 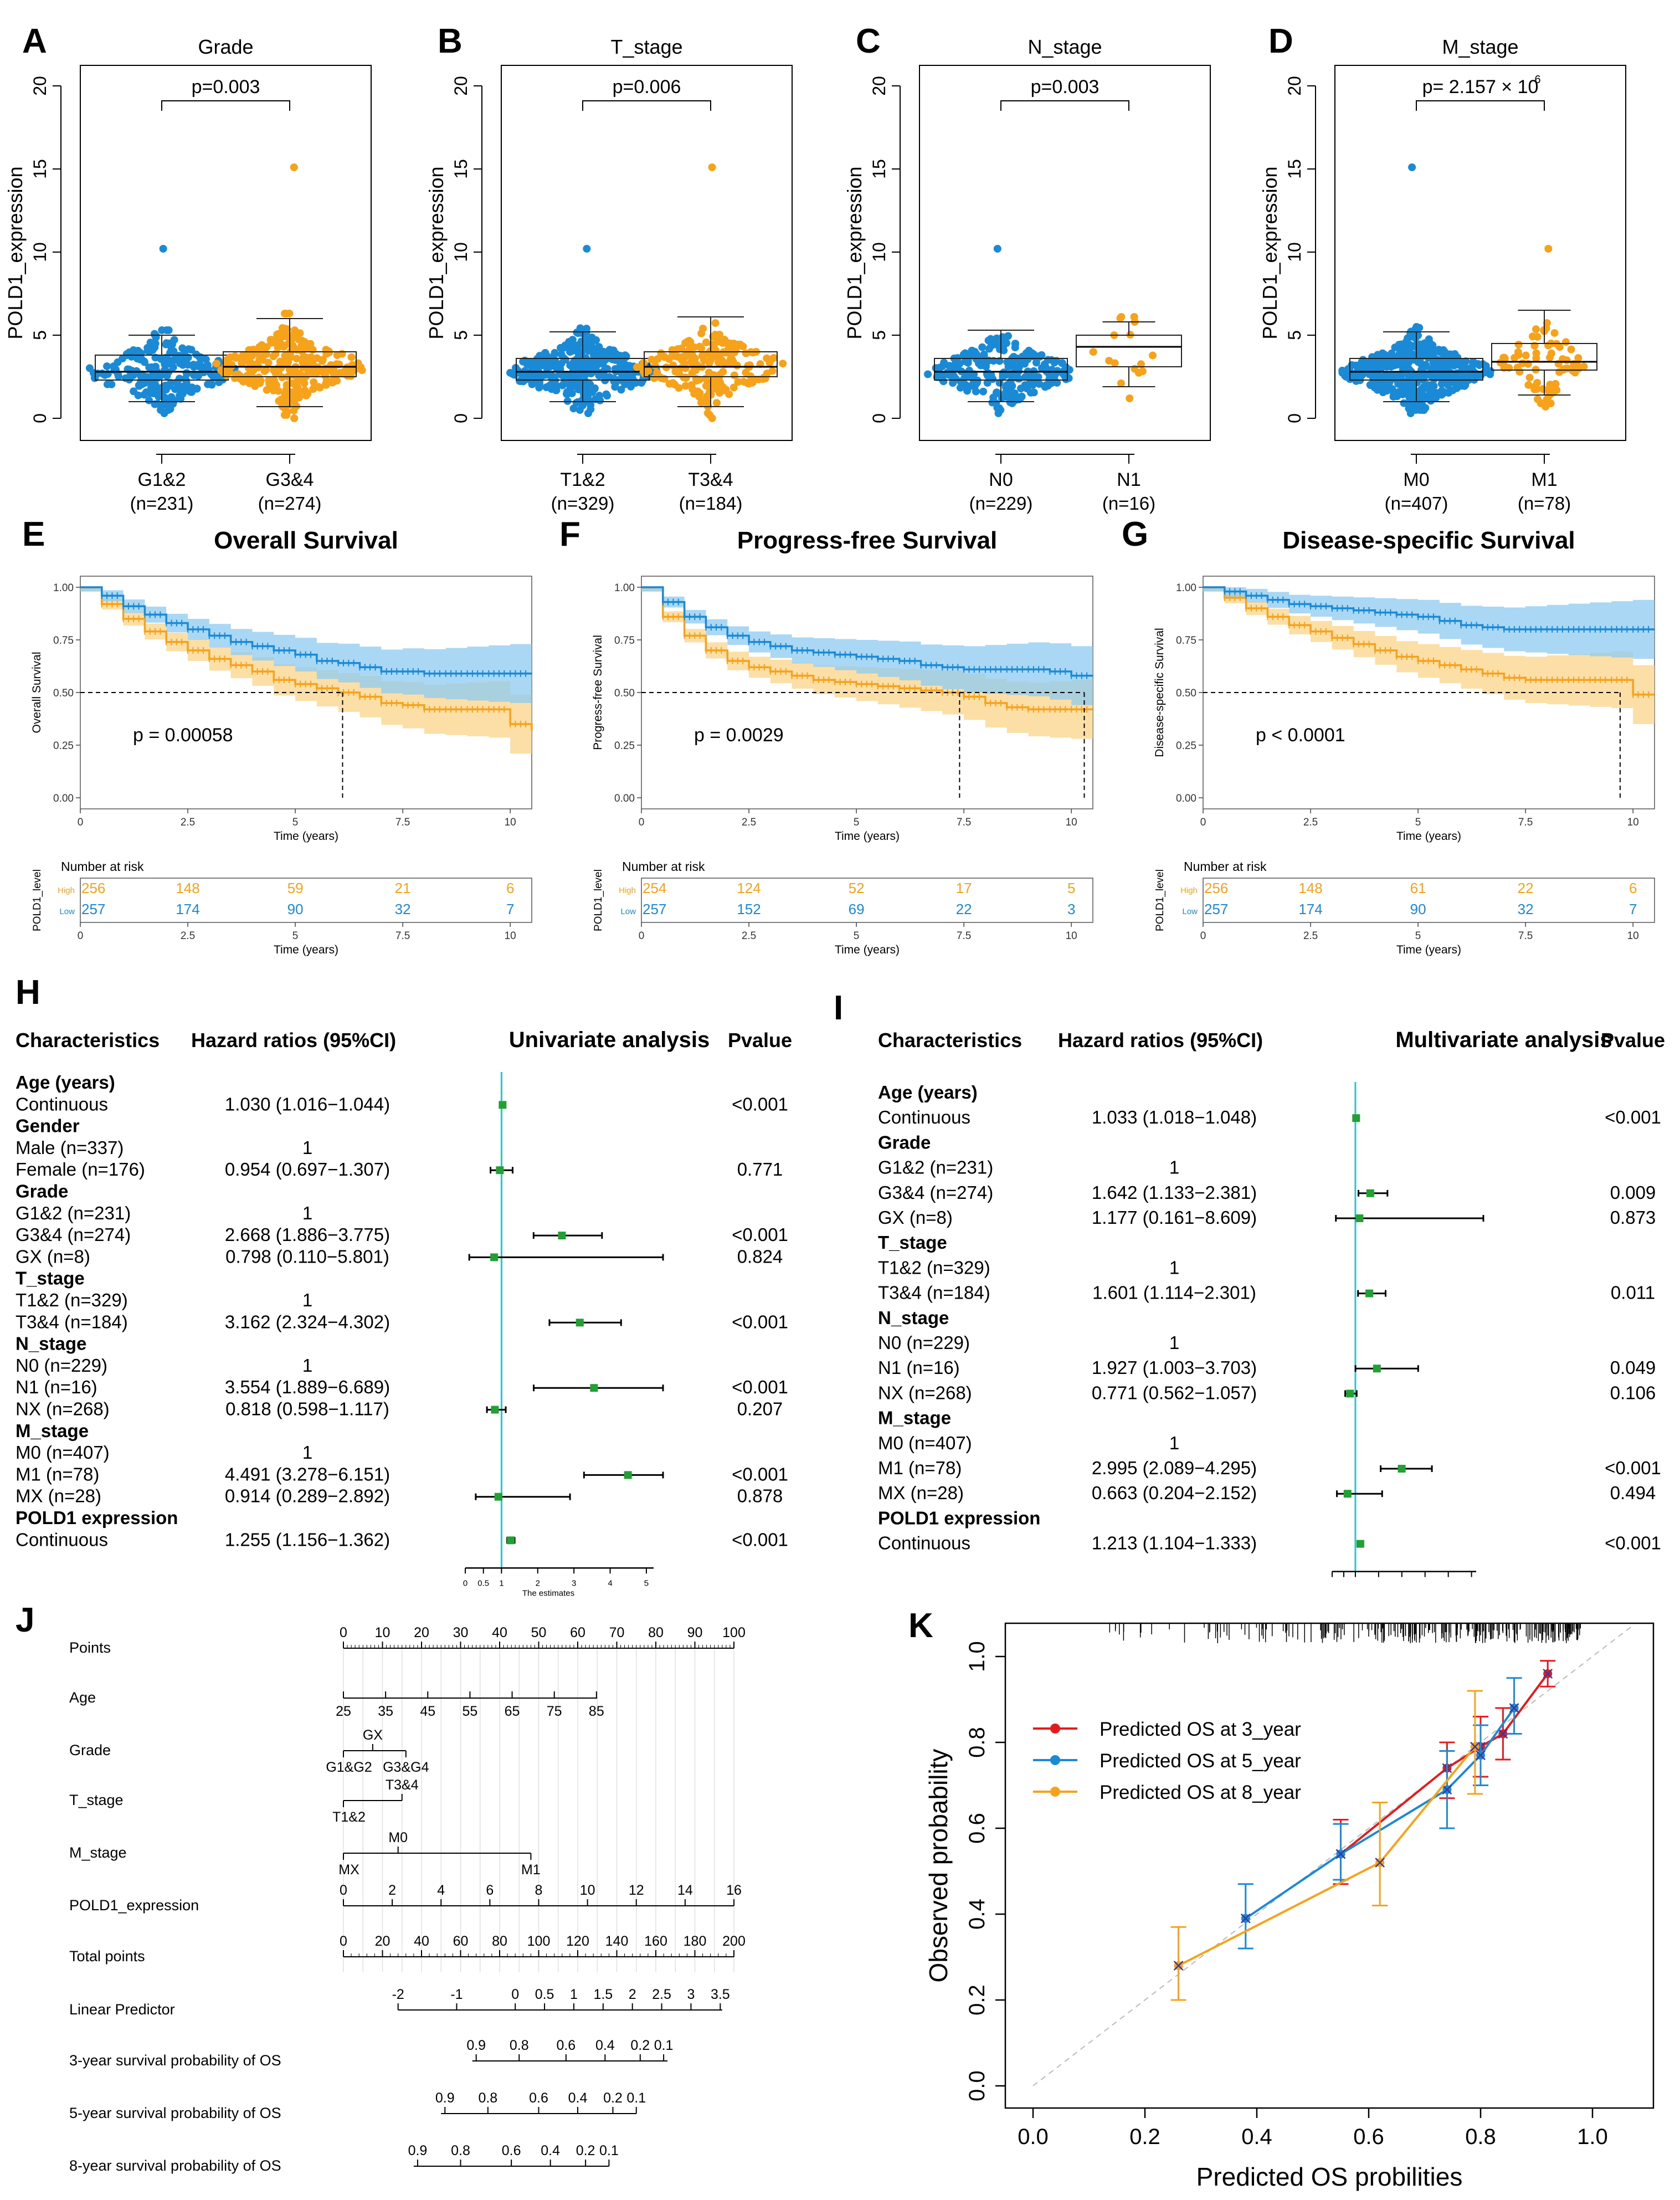 What do you see at coordinates (647, 87) in the screenshot?
I see `p-value-label: p=0.006` at bounding box center [647, 87].